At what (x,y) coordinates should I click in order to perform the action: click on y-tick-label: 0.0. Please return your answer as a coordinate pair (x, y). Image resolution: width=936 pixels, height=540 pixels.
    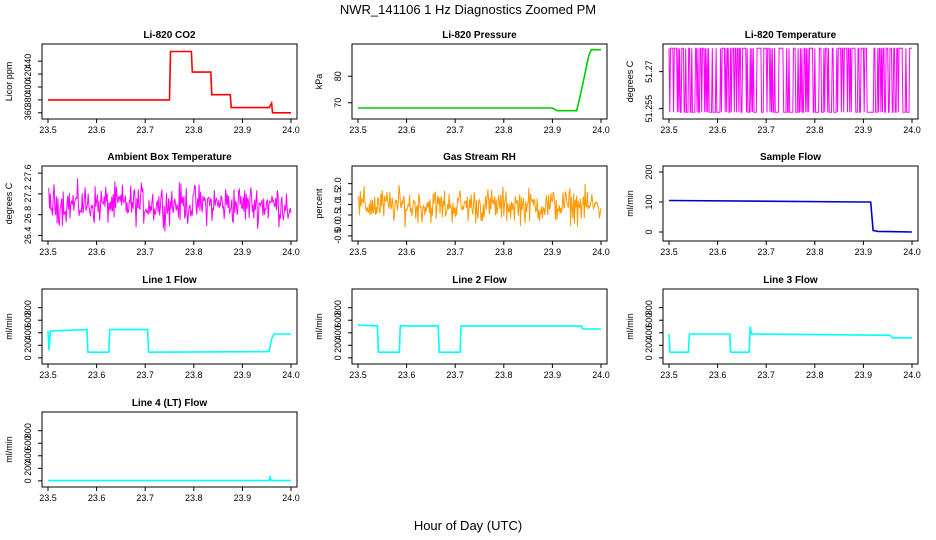
    Looking at the image, I should click on (338, 225).